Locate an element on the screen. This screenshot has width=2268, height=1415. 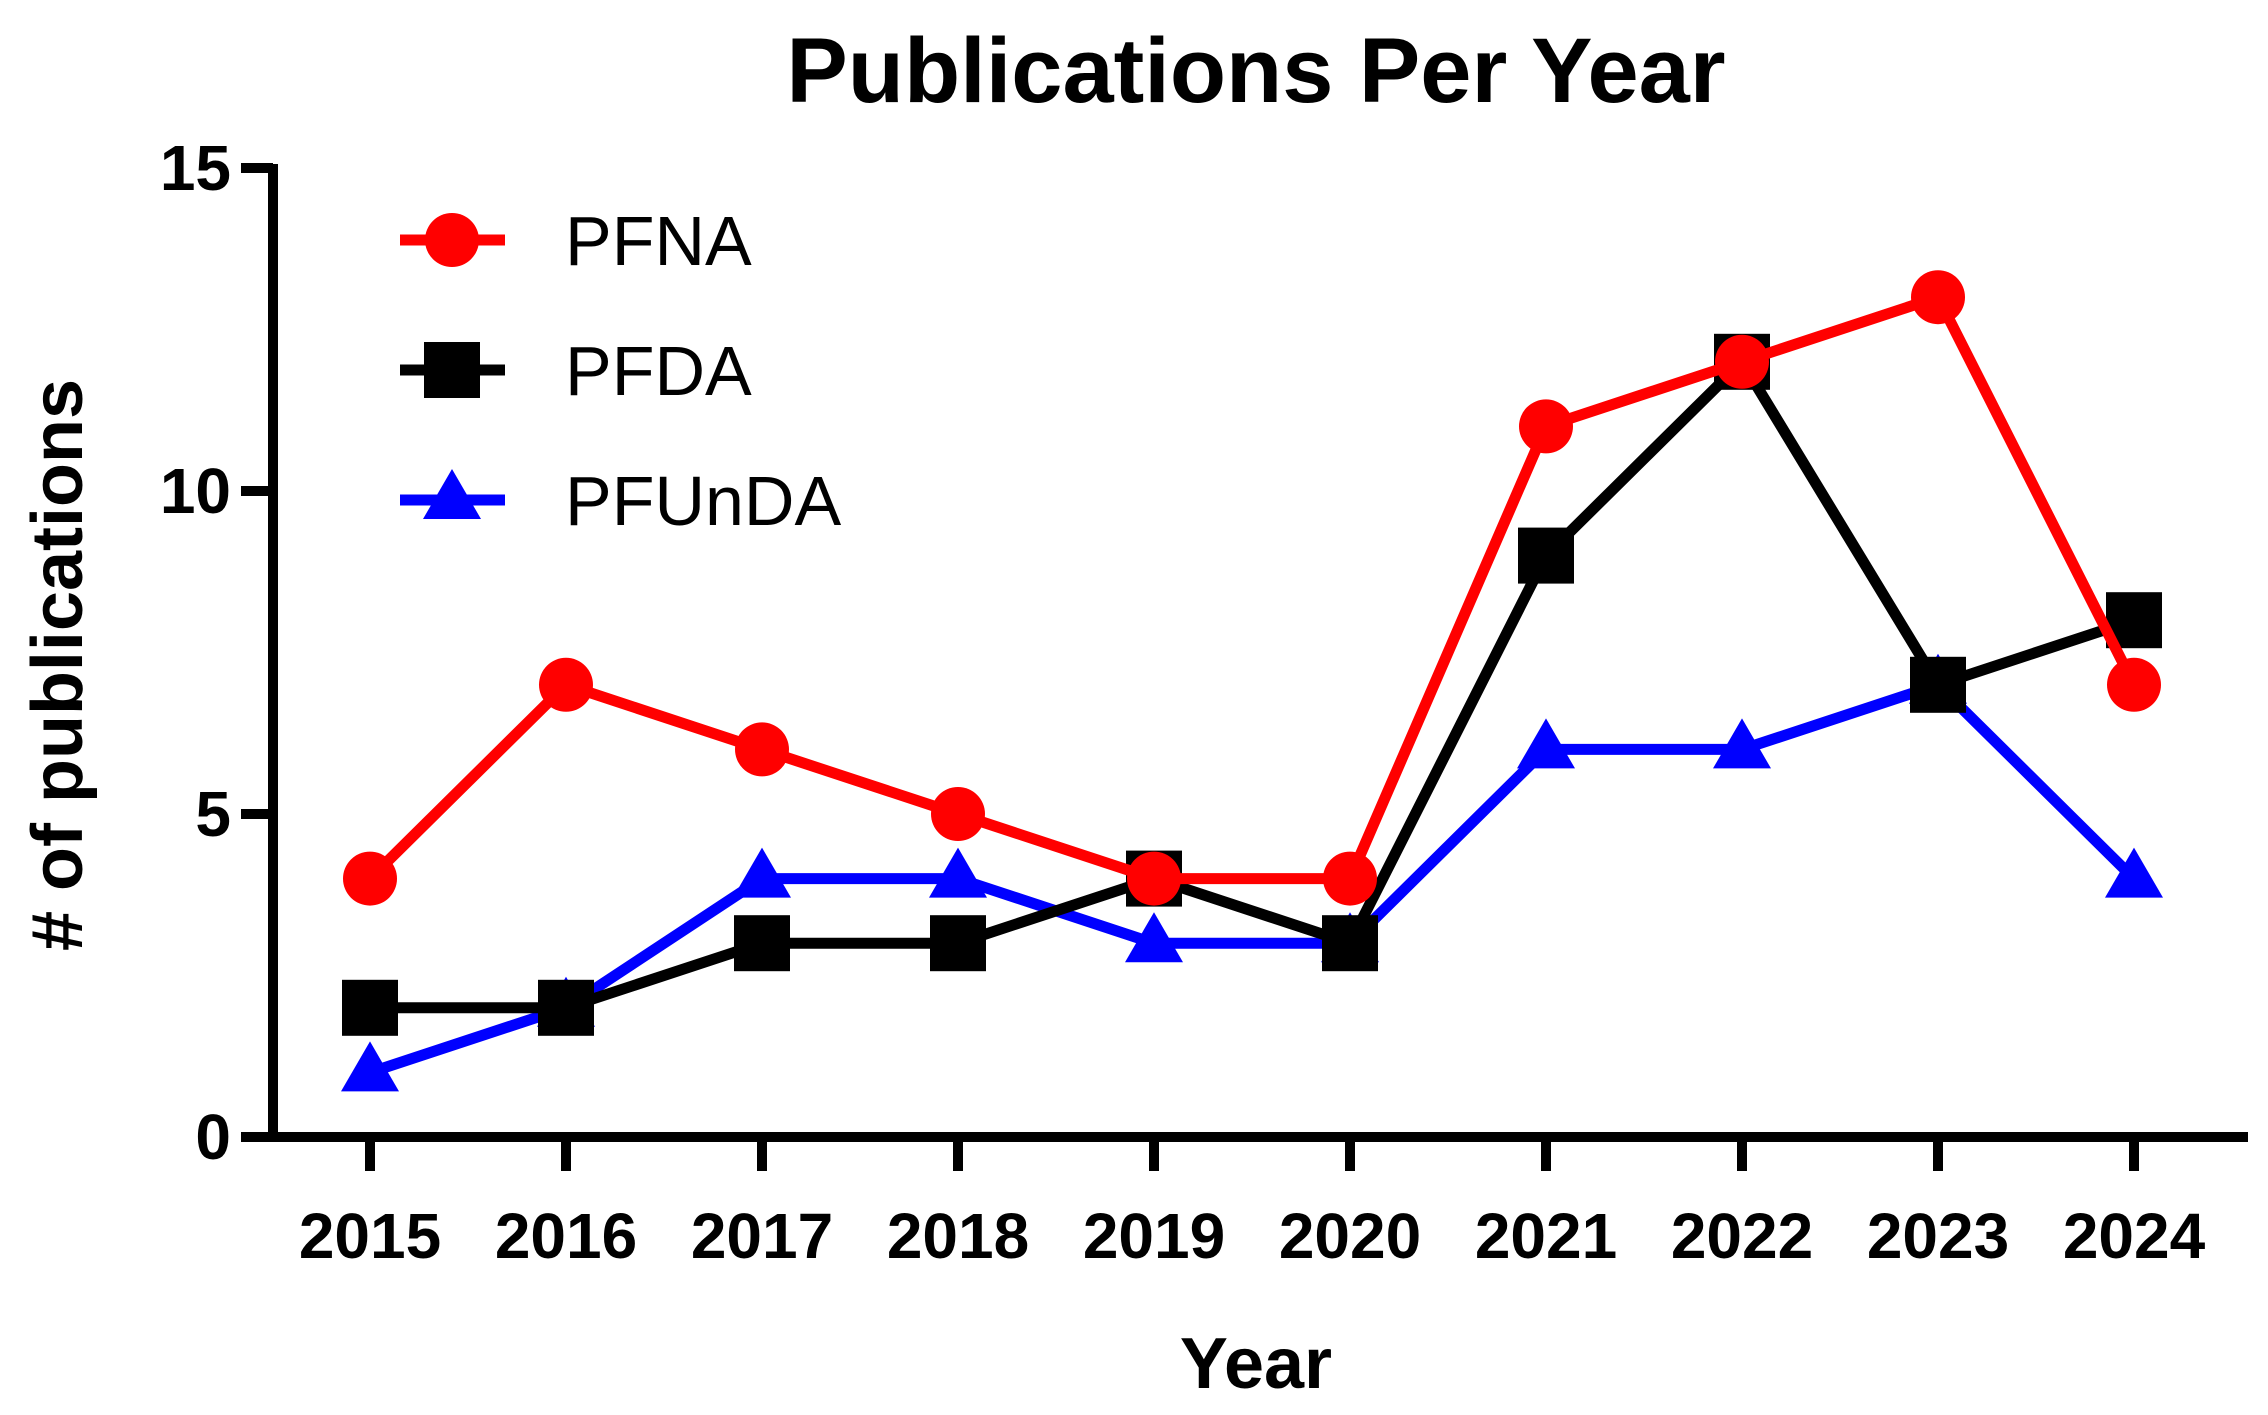
legend-item-pfunda: PFUnDA is located at coordinates (620, 501).